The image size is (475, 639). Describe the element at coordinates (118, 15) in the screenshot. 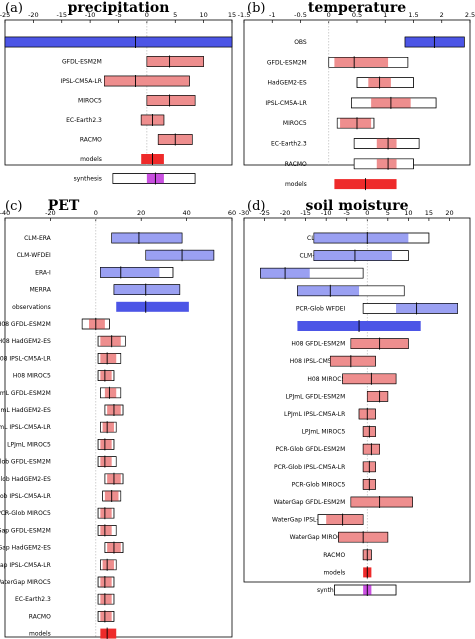

I see `x-tick-label-a: -5` at that location.